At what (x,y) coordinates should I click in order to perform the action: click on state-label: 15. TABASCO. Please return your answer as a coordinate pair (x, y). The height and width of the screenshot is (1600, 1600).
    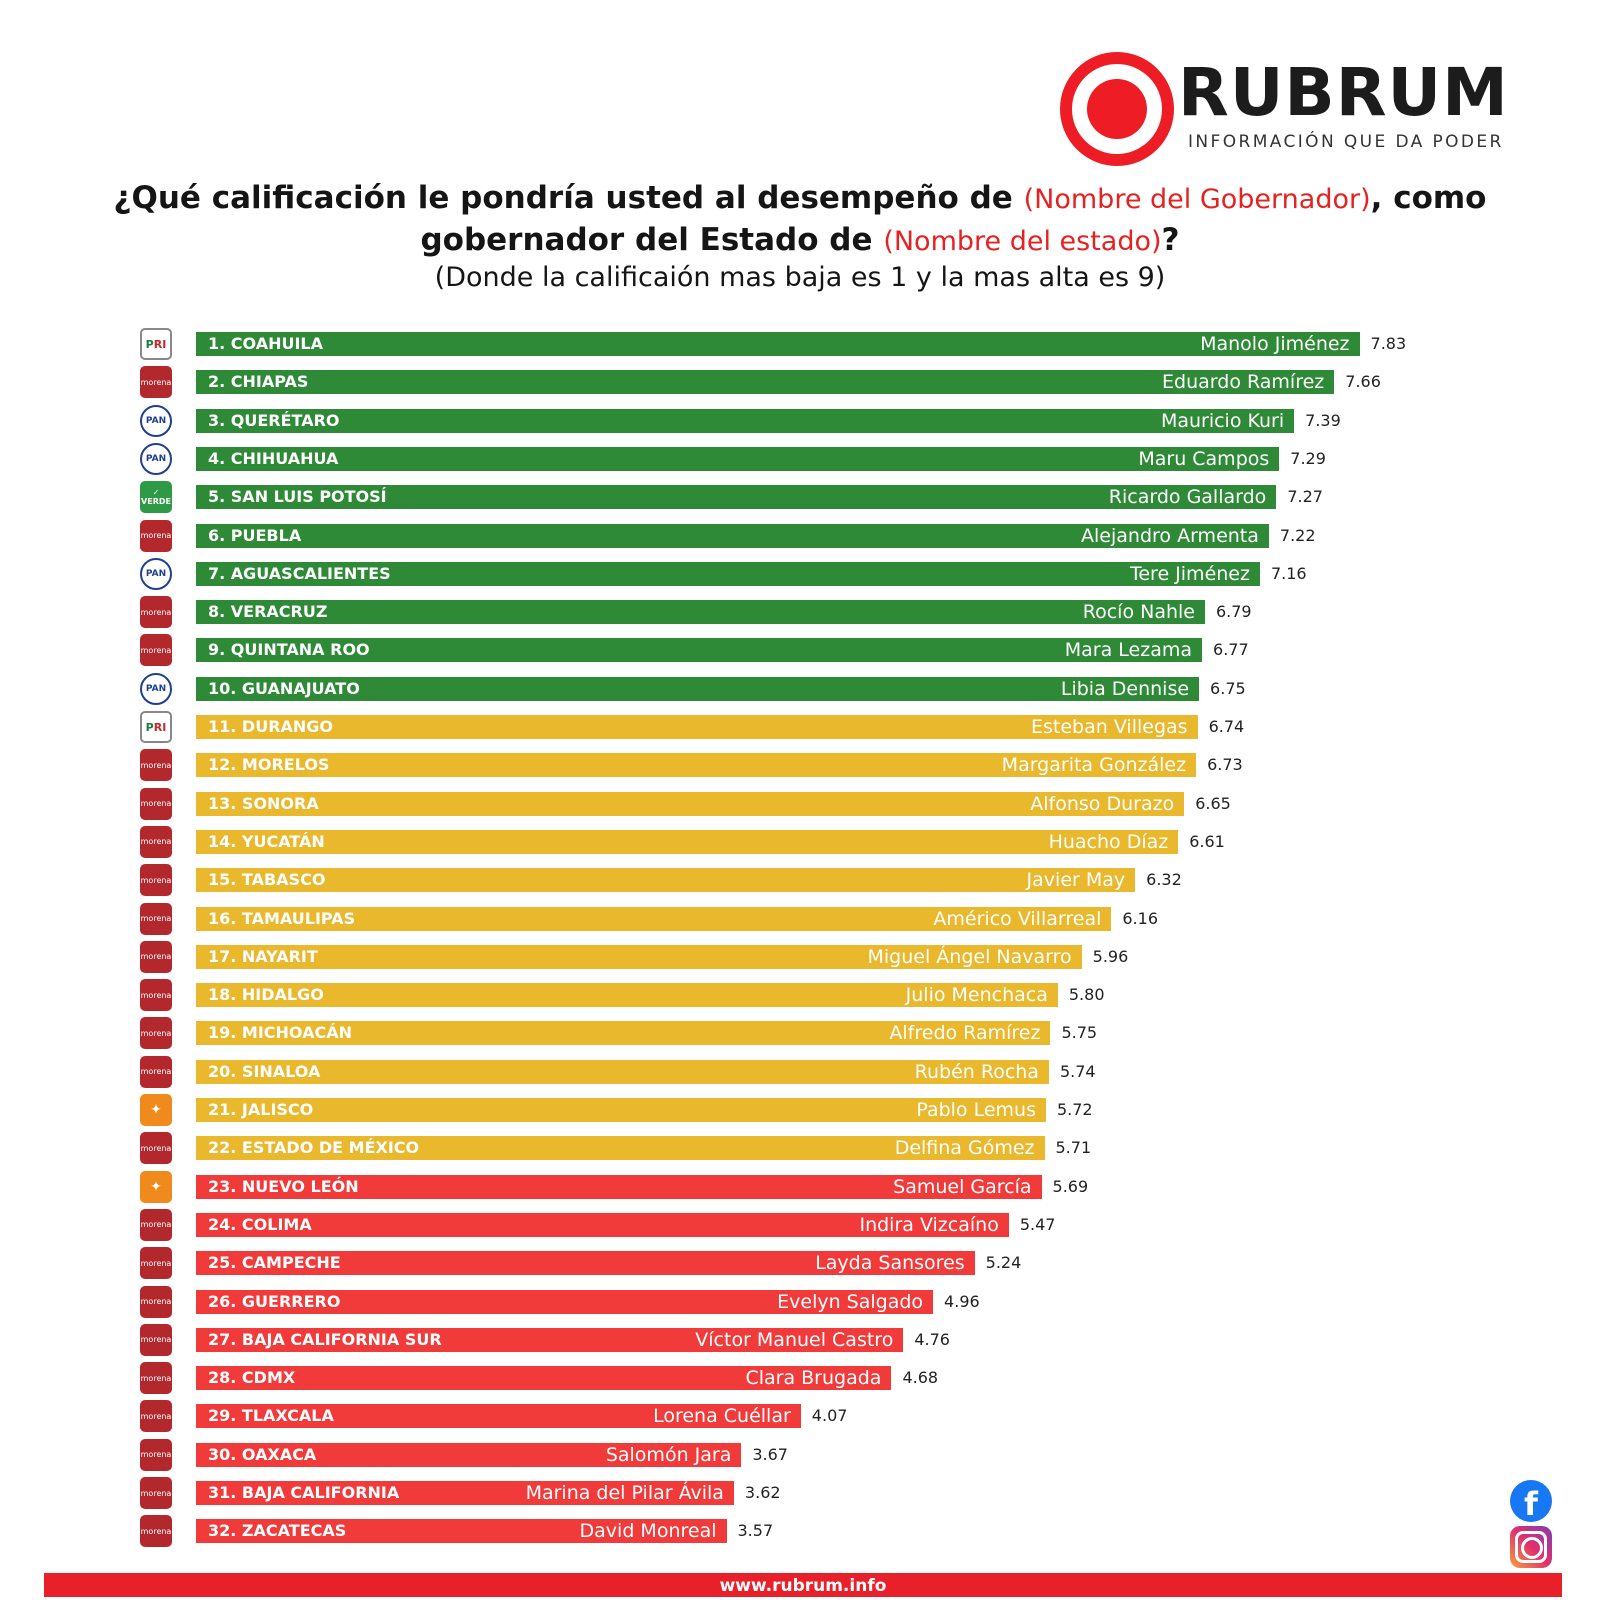
    Looking at the image, I should click on (267, 880).